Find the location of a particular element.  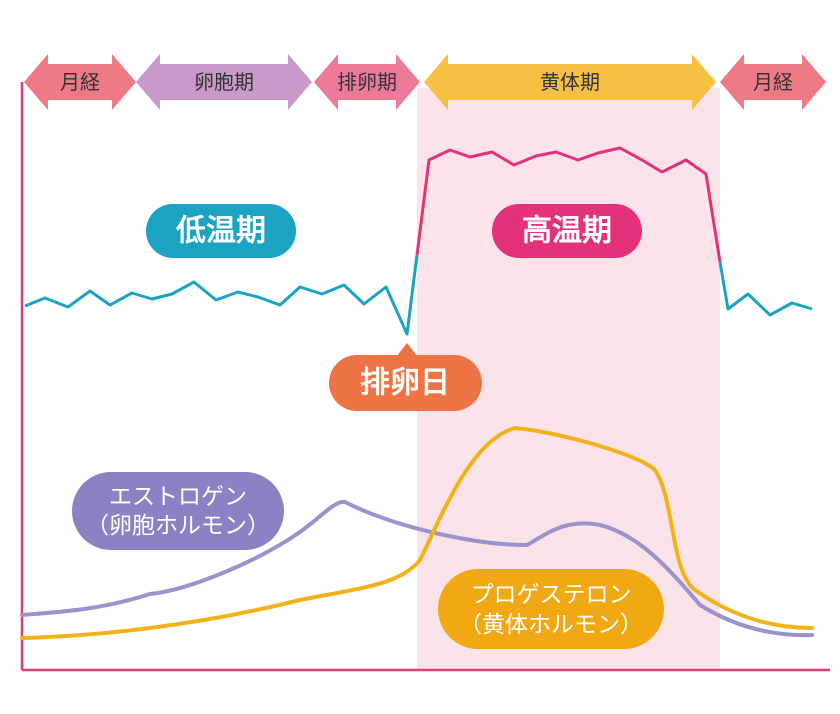

phase-label-menstruation-2: 月経 is located at coordinates (773, 82).